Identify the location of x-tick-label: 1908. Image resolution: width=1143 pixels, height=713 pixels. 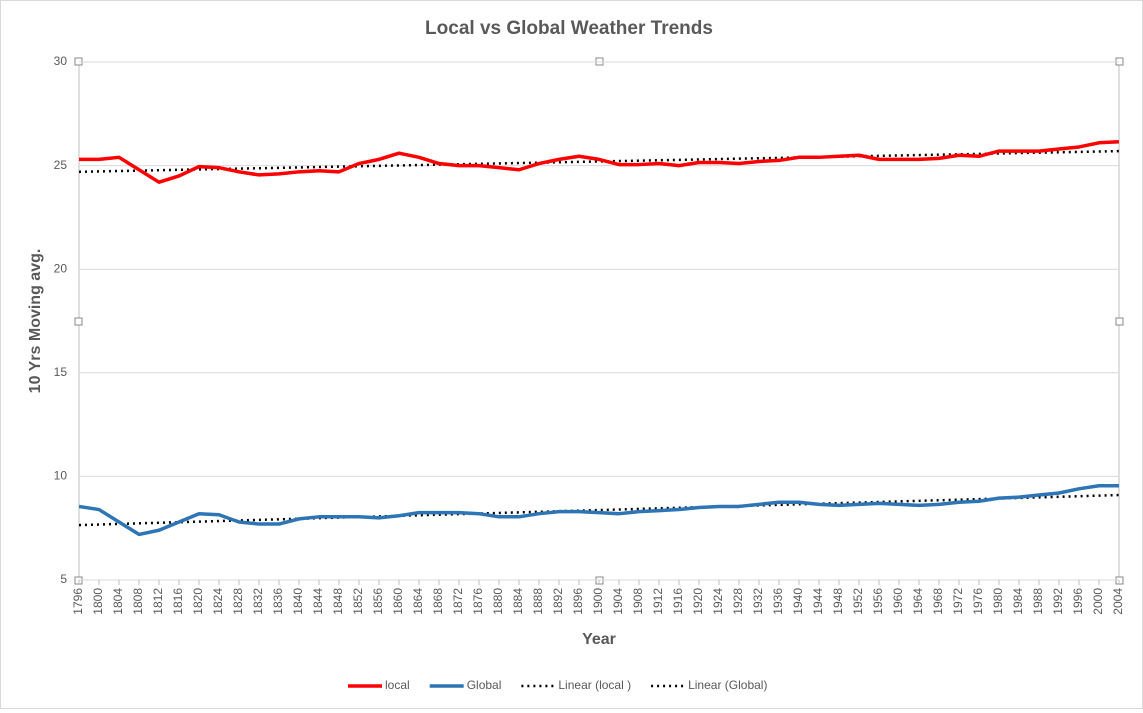
(638, 601).